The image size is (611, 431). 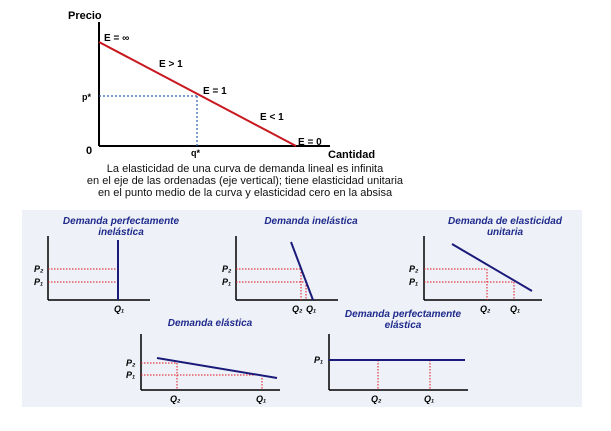 I want to click on p-star-label: p*, so click(x=86, y=97).